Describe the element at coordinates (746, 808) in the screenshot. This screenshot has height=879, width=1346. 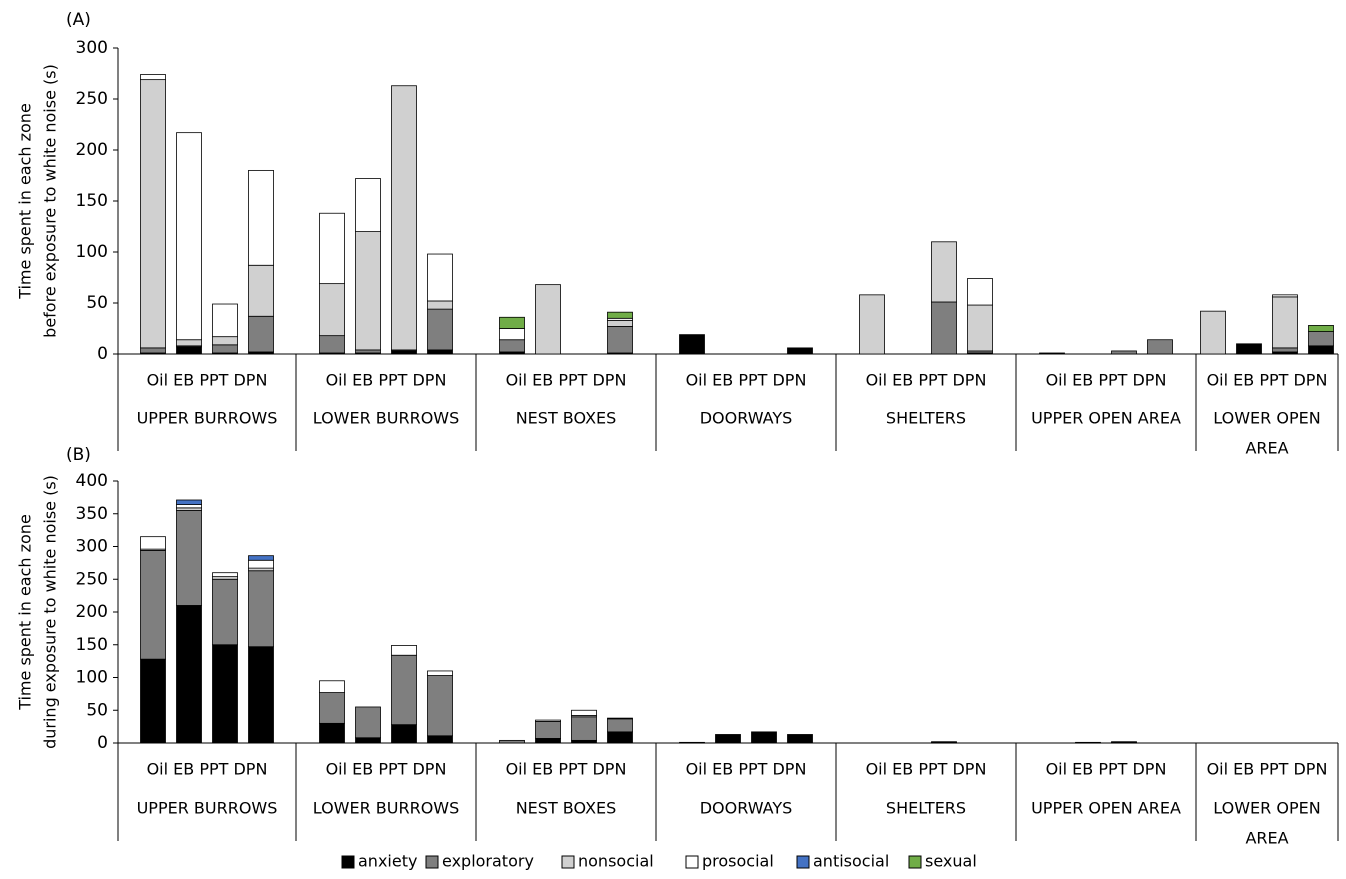
I see `group-label: DOORWAYS` at that location.